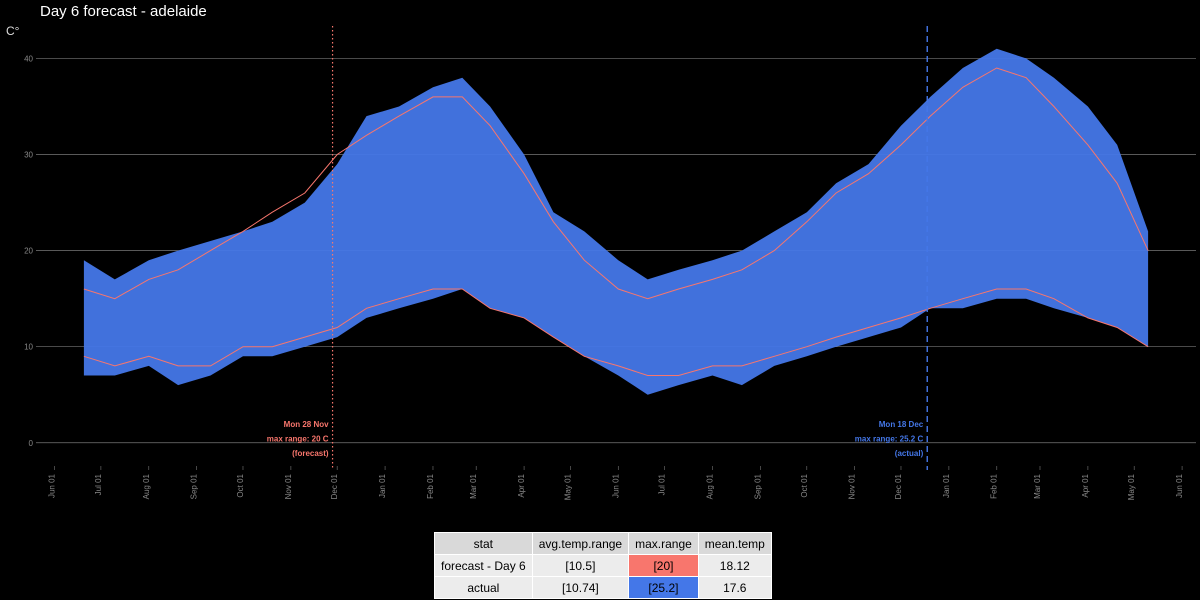 This screenshot has height=600, width=1200. I want to click on forecast-annotation-label: max range: 20 C, so click(298, 439).